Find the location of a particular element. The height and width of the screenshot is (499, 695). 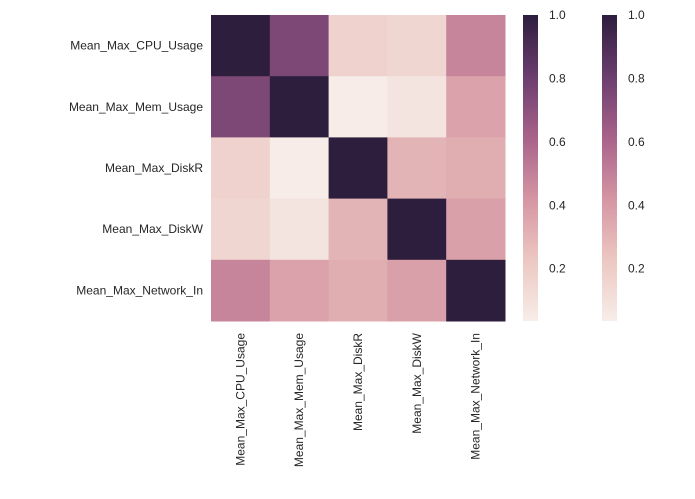

x-tick-label: Mean_Max_DiskW is located at coordinates (417, 382).